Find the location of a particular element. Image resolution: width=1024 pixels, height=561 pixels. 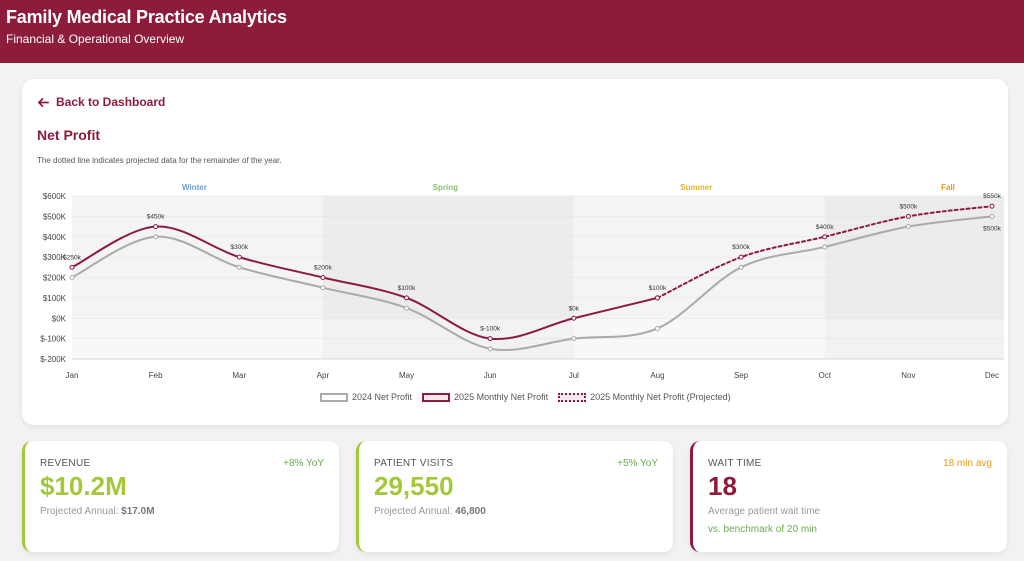

kpi-average: 18 min avg is located at coordinates (967, 463).